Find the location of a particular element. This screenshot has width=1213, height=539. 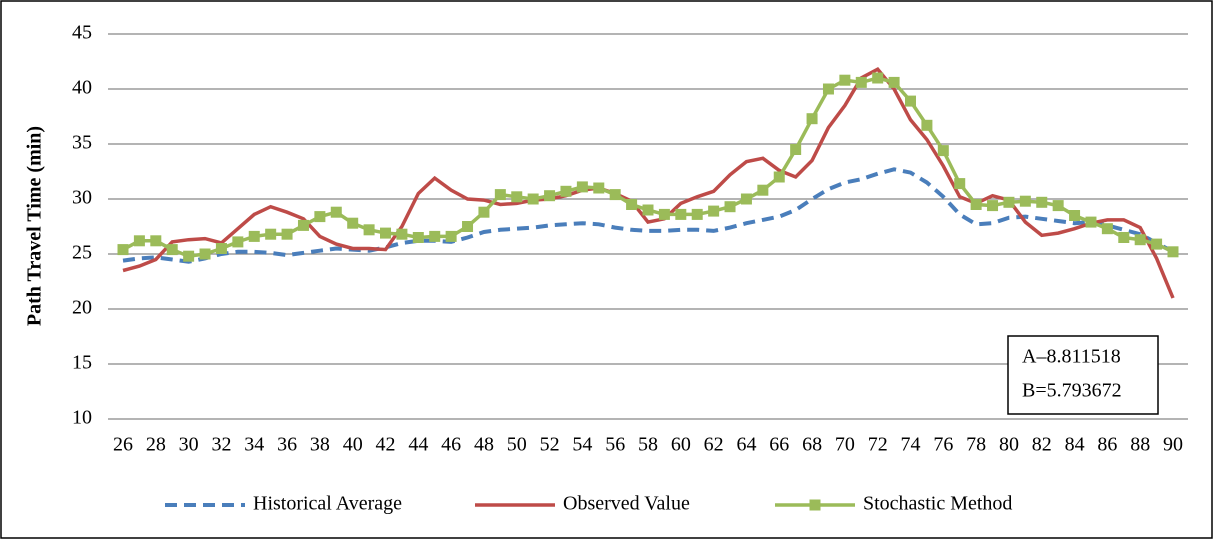

x-tick-label: 84 is located at coordinates (1075, 445).